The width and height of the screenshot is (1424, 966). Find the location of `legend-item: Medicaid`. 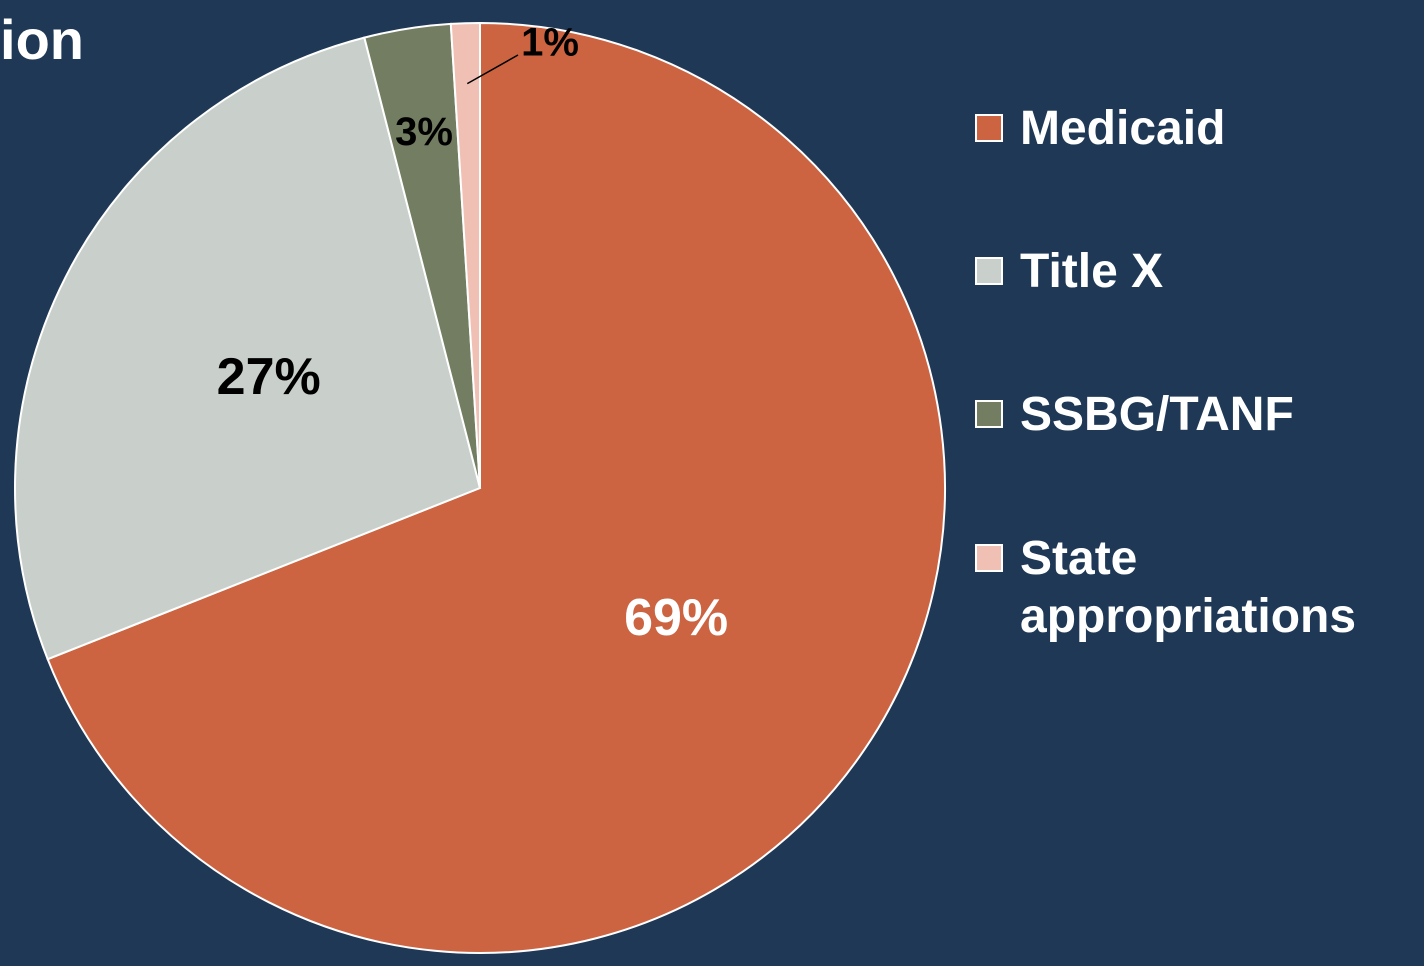

legend-item: Medicaid is located at coordinates (1195, 129).